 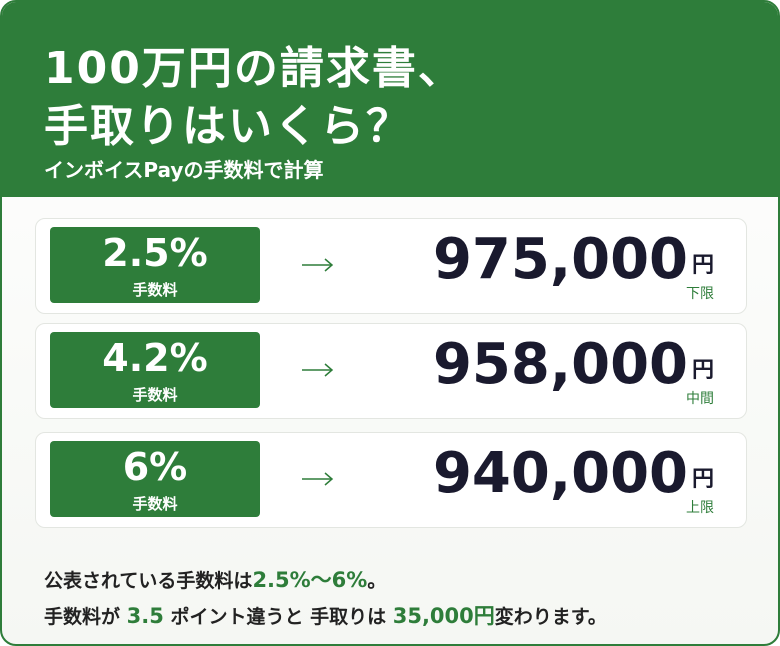 I want to click on footer-line: 手数料が 3.5 ポイント違うと 手取りは 35,000円変わります。, so click(x=325, y=615).